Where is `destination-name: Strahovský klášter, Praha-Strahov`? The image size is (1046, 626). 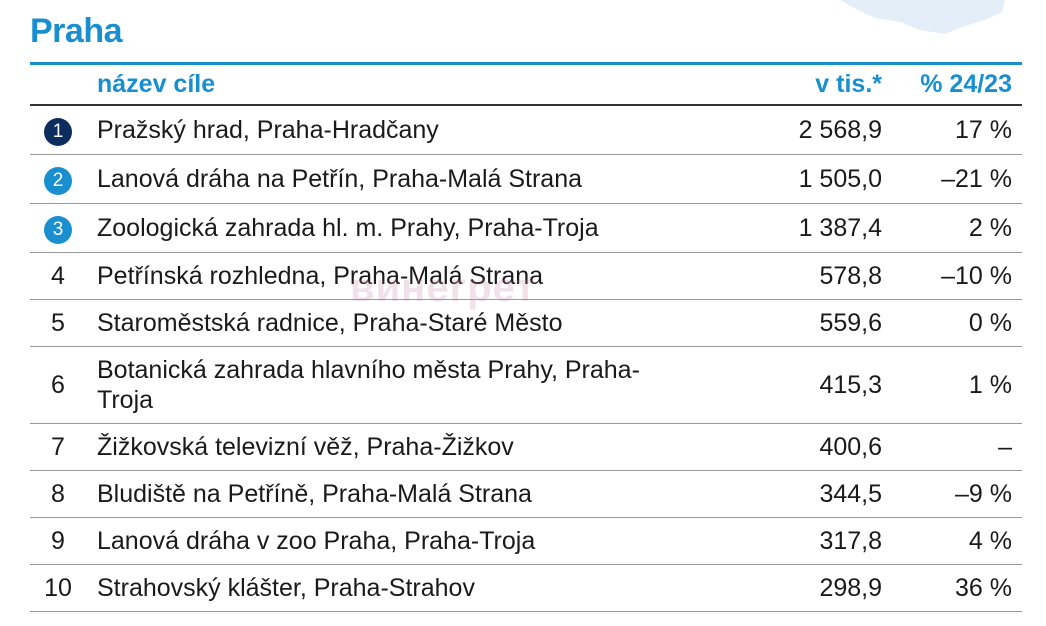 destination-name: Strahovský klášter, Praha-Strahov is located at coordinates (286, 588).